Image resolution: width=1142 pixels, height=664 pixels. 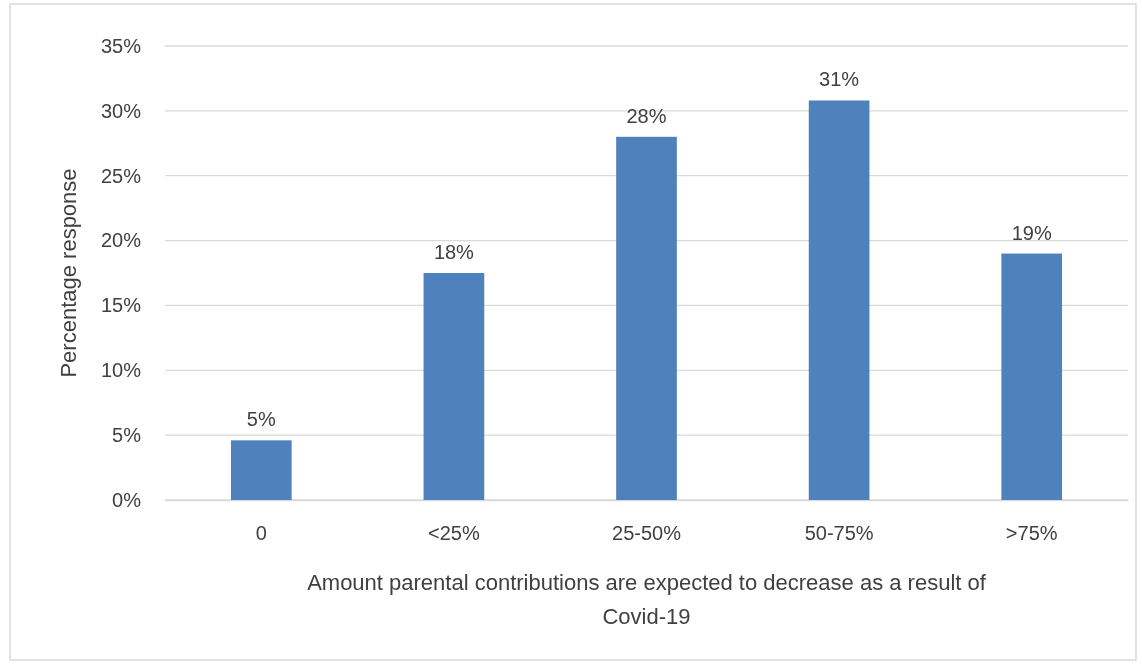 I want to click on data-label: 31%, so click(x=839, y=79).